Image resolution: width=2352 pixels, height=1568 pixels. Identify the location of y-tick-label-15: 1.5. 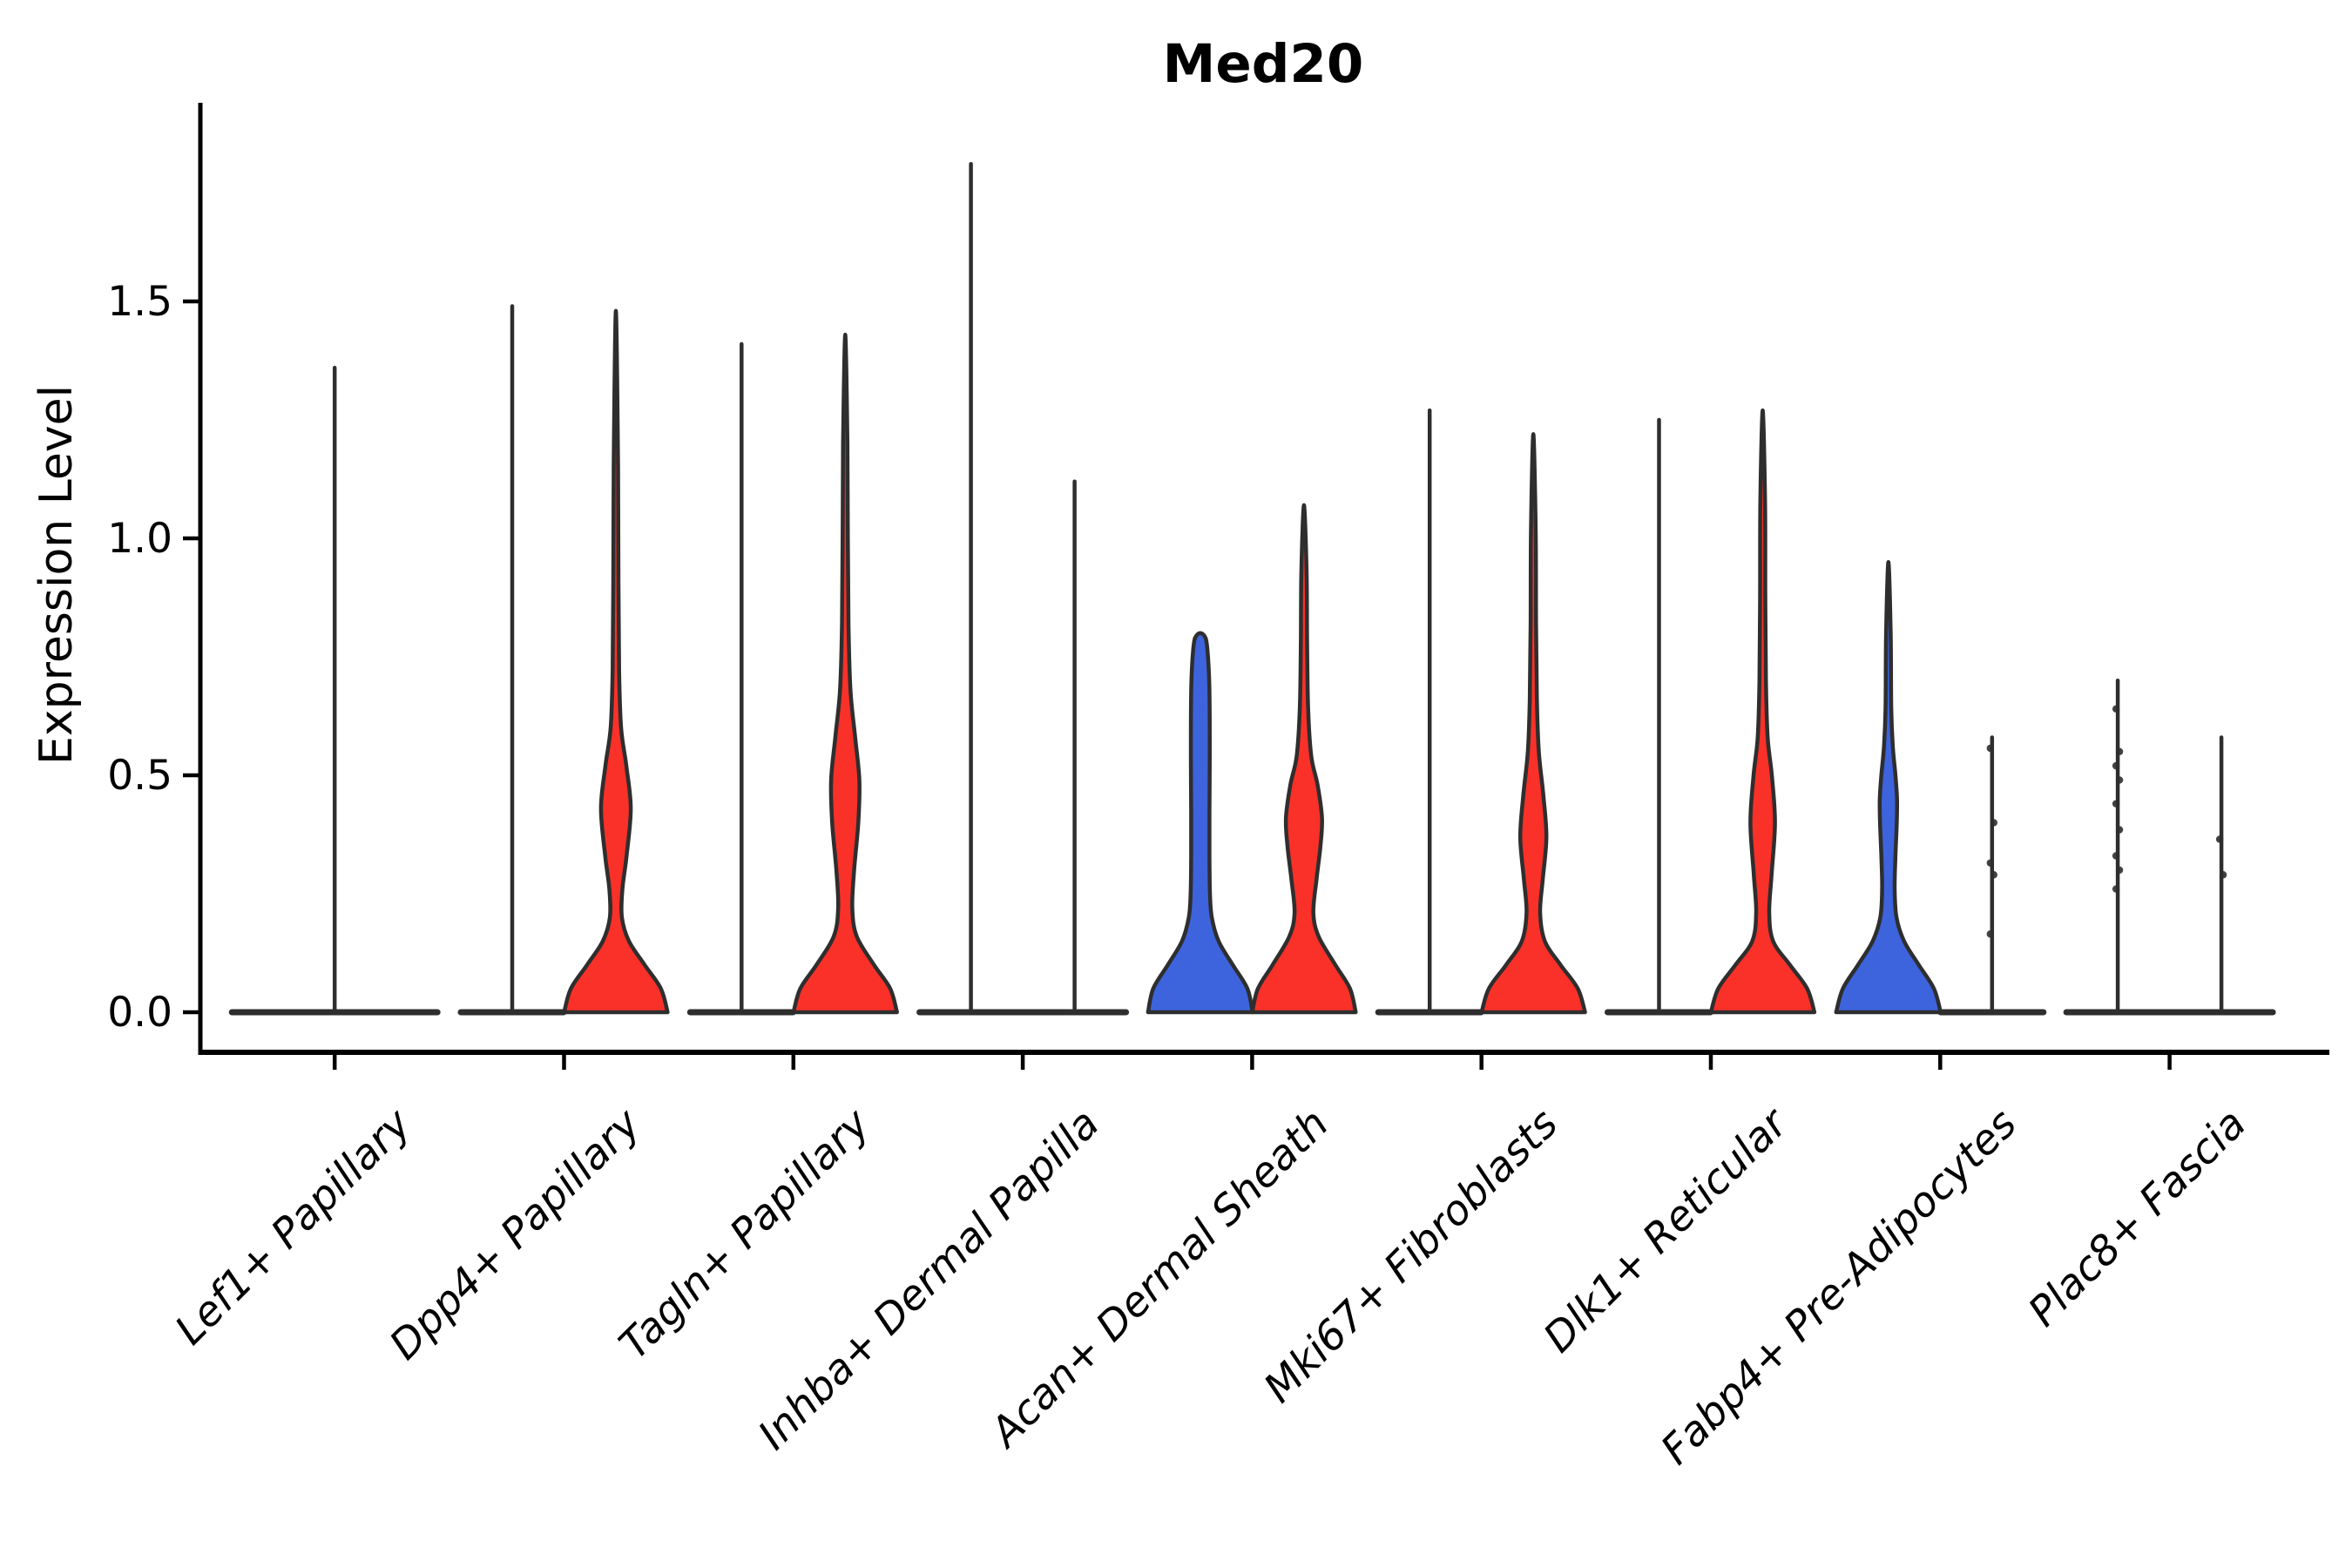
(139, 302).